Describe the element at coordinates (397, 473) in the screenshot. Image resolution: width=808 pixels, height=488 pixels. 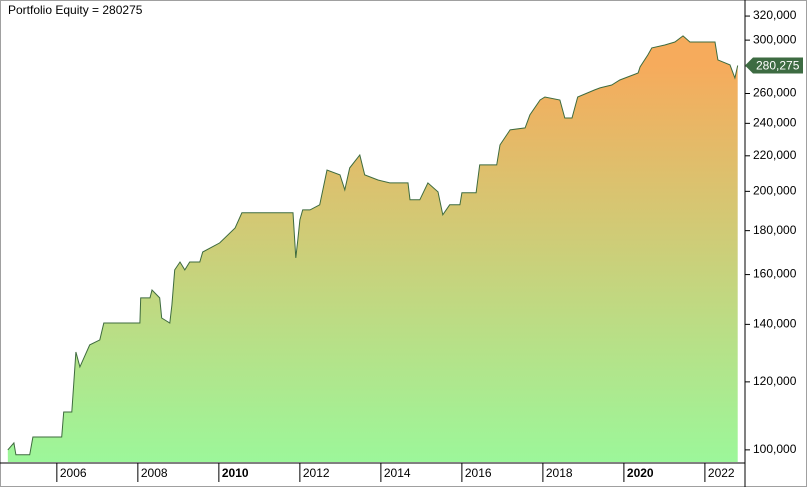
I see `x-tick-label: 2014` at that location.